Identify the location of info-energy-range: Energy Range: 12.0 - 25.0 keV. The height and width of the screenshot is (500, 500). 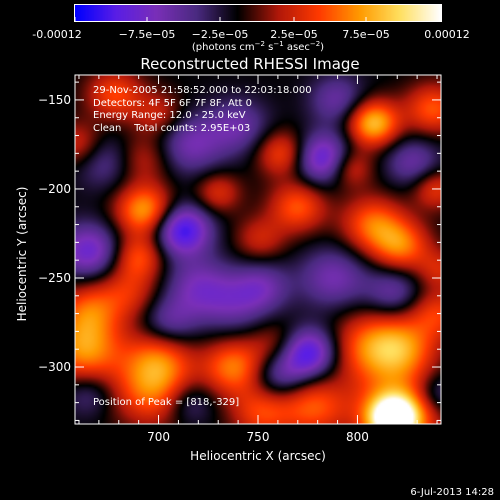
(169, 115).